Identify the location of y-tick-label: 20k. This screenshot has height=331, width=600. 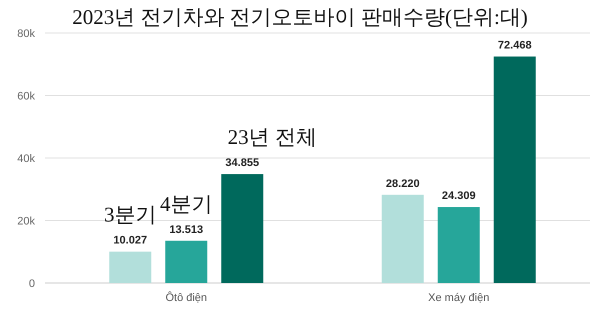
(26, 222).